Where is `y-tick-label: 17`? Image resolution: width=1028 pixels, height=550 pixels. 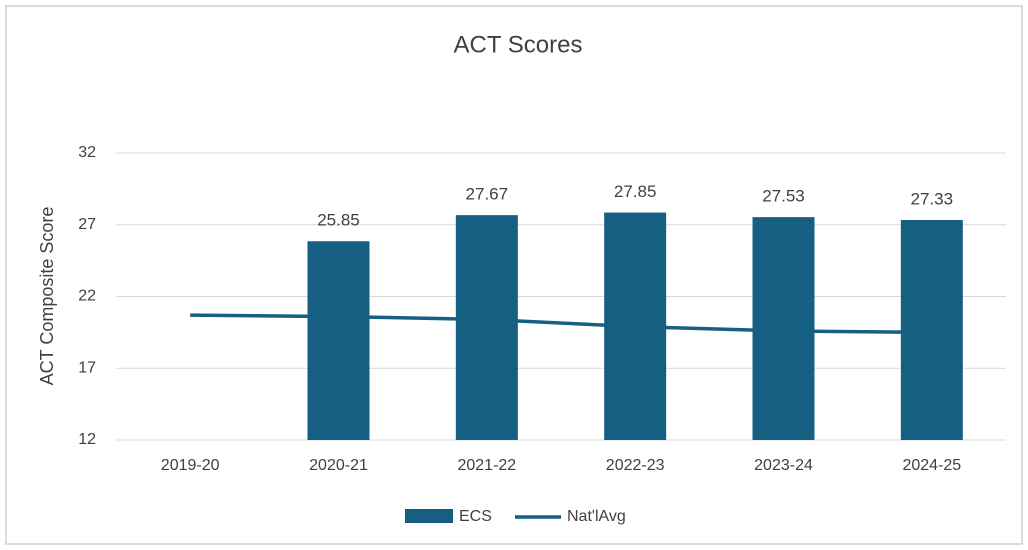
y-tick-label: 17 is located at coordinates (87, 367).